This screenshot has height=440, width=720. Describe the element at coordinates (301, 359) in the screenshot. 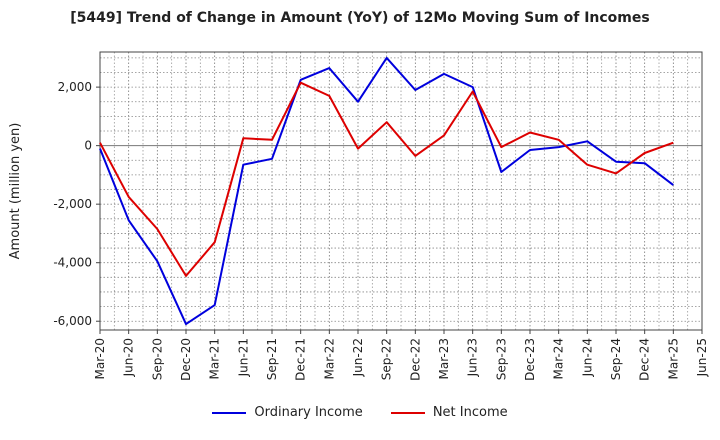

I see `x-tick-label: Dec-21` at that location.